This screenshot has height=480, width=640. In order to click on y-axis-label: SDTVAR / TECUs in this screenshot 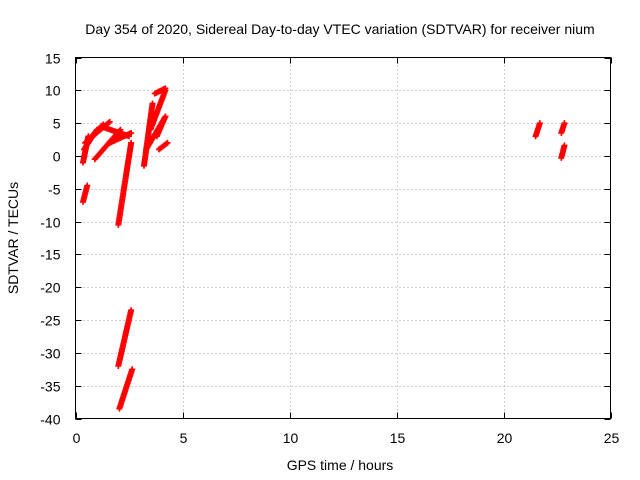, I will do `click(13, 238)`.